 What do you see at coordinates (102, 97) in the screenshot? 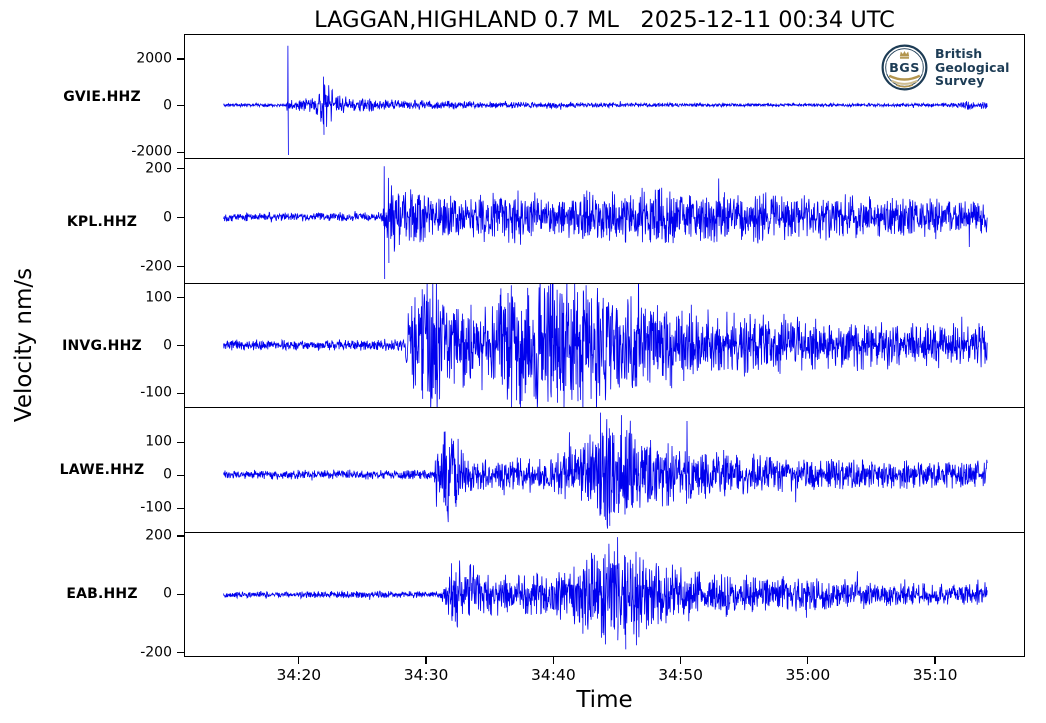
I see `channel-label-GVIE.HHZ: GVIE.HHZ` at bounding box center [102, 97].